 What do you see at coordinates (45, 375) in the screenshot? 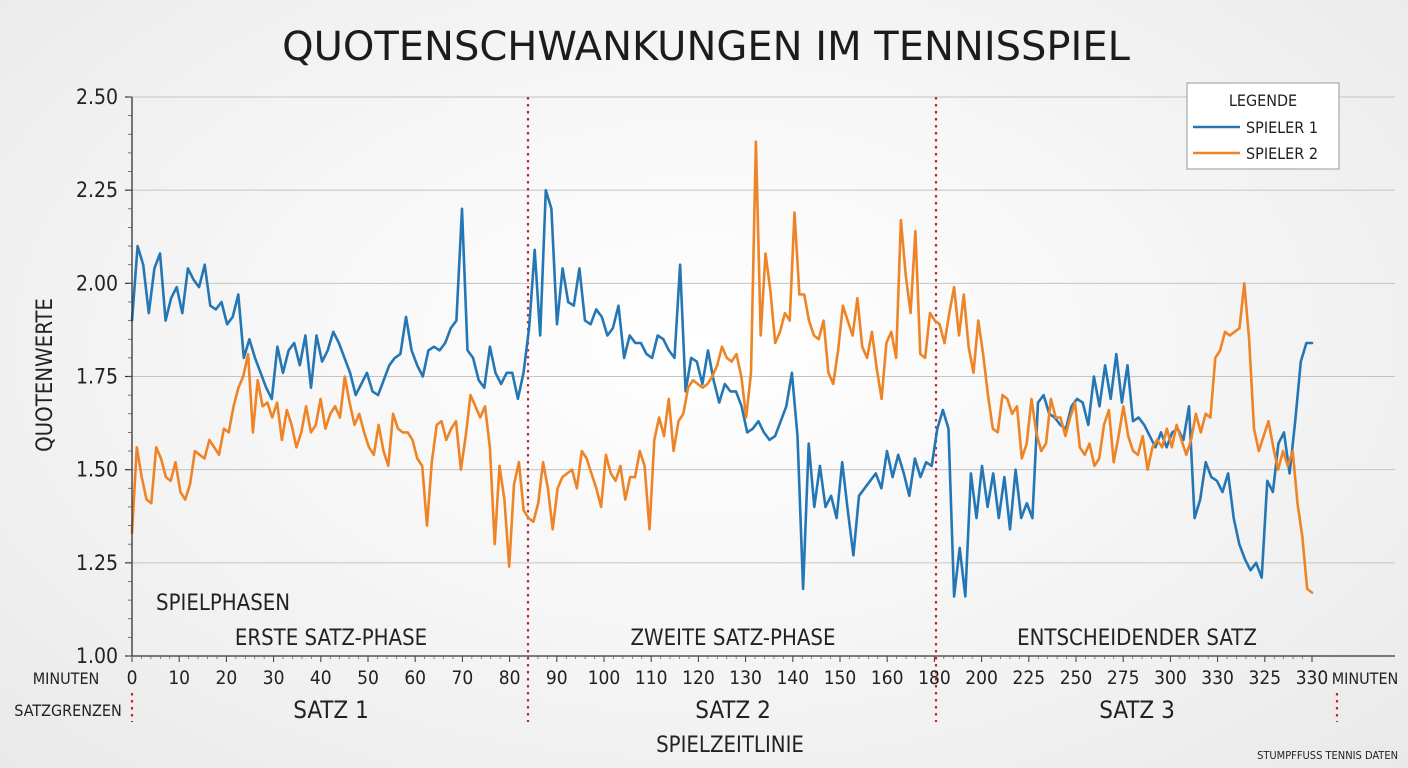
I see `y-axis-label: QUOTENWERTE` at bounding box center [45, 375].